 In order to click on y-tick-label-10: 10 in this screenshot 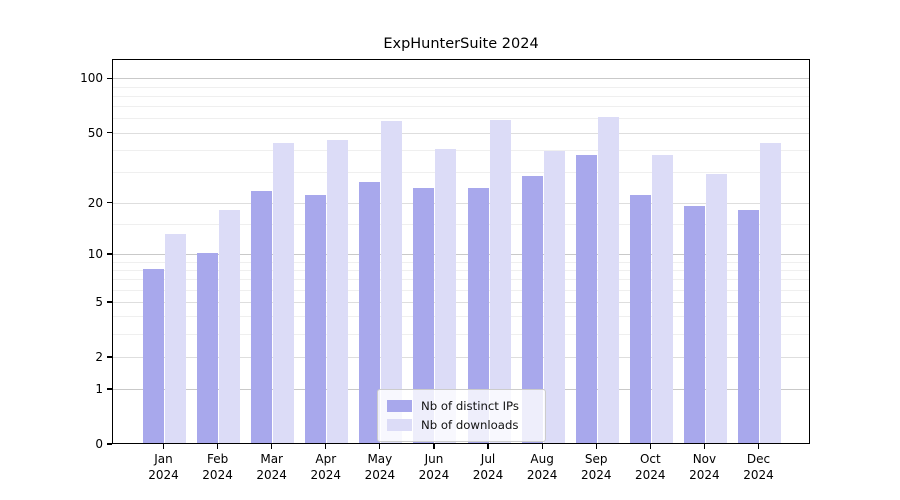, I will do `click(95, 254)`.